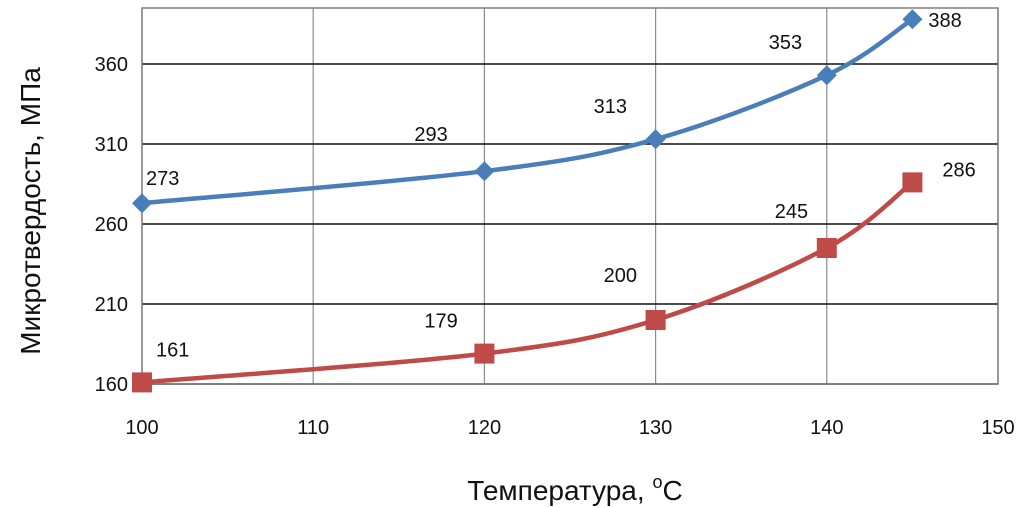 Image resolution: width=1027 pixels, height=508 pixels. Describe the element at coordinates (111, 145) in the screenshot. I see `y-tick-label: 310` at that location.